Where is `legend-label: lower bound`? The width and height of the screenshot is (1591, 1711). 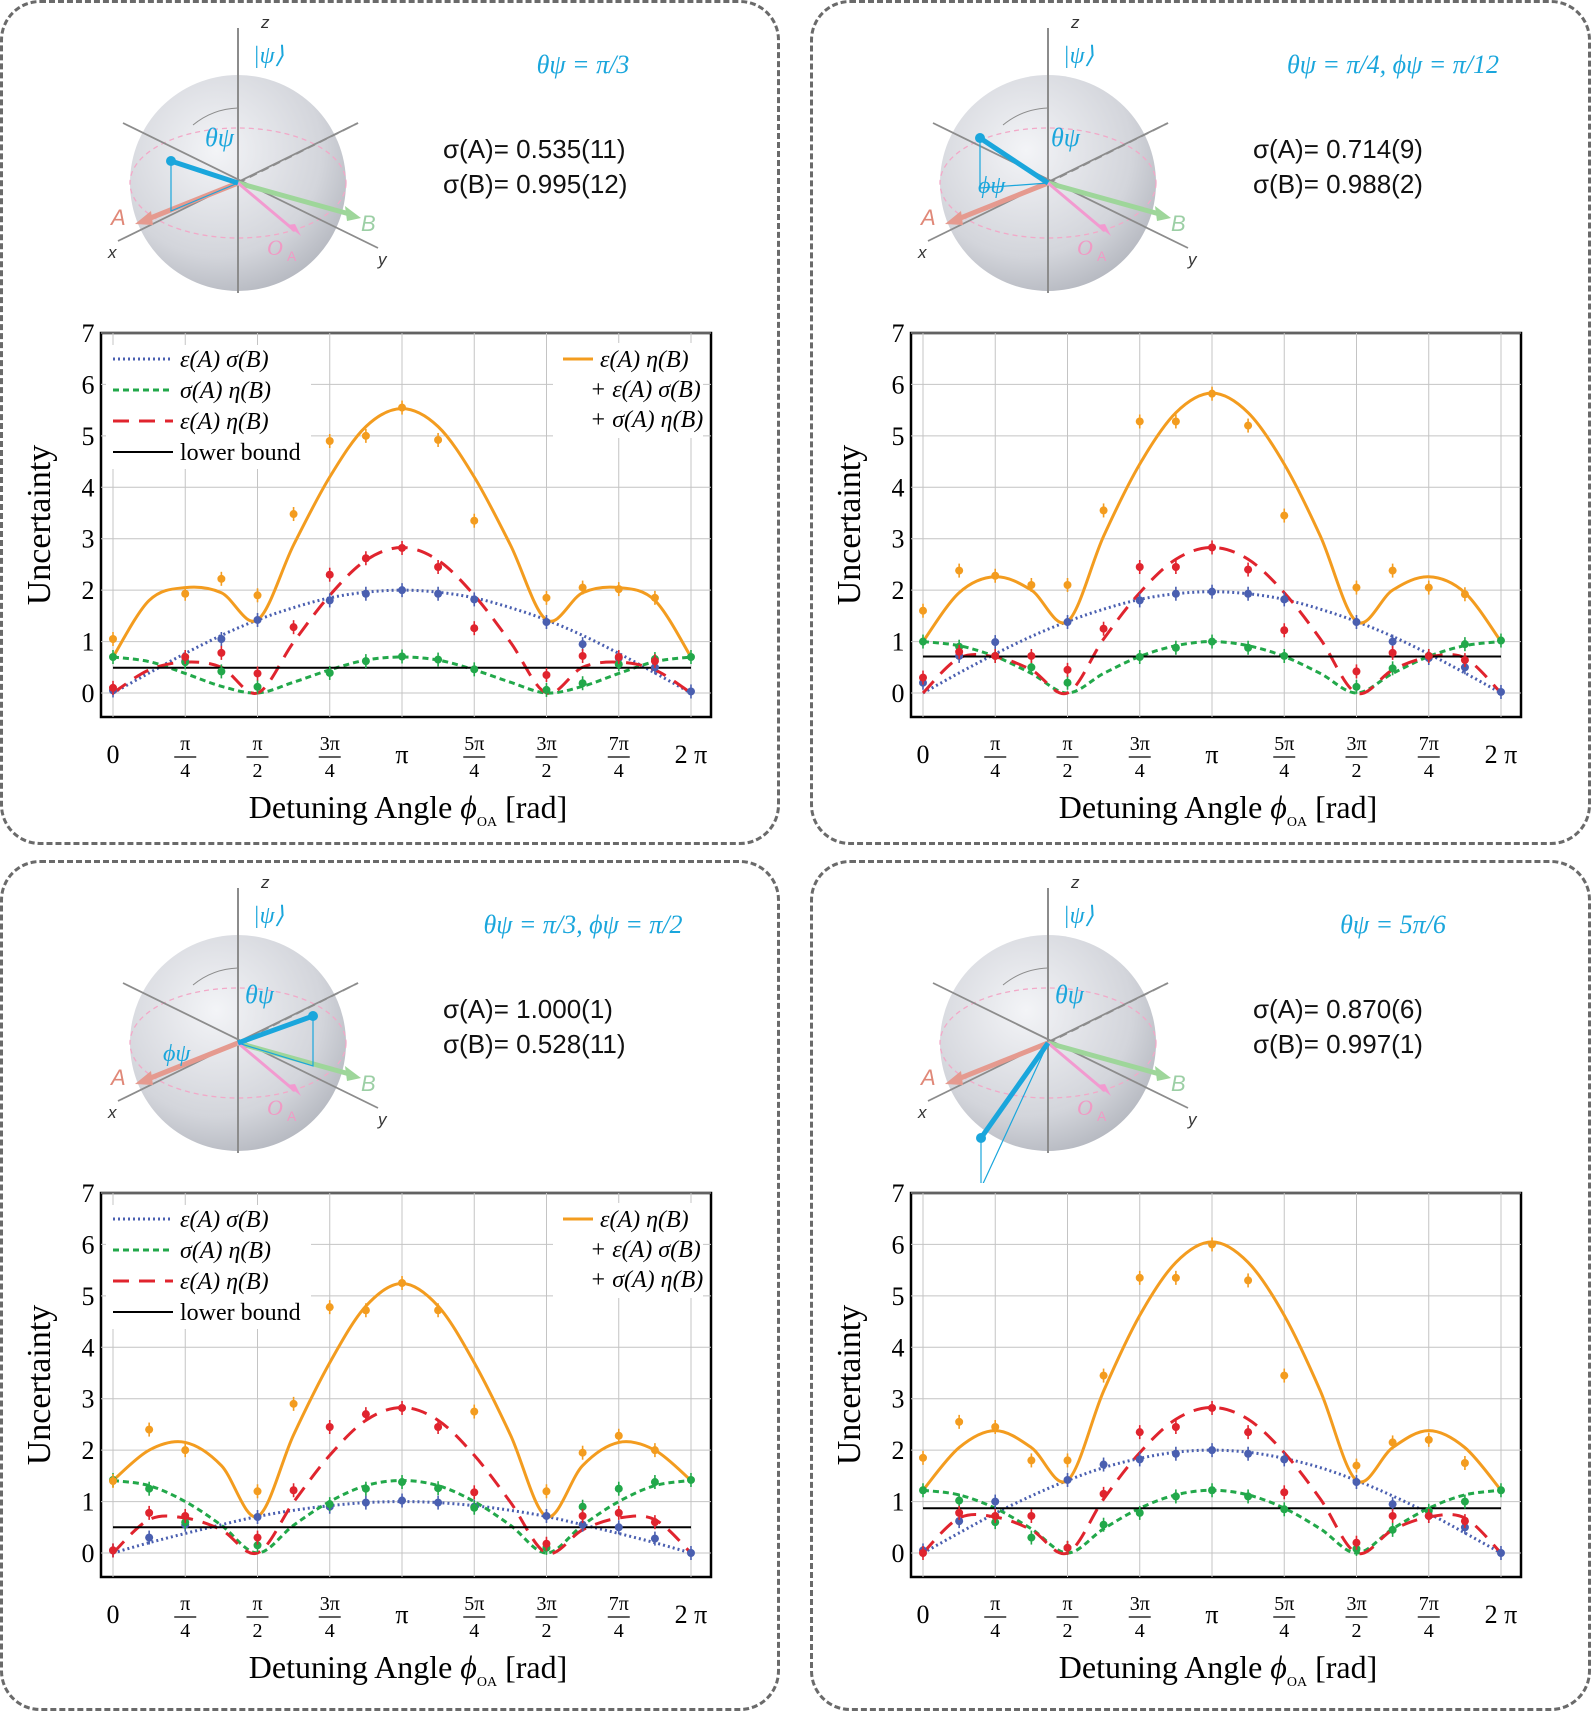 legend-label: lower bound is located at coordinates (240, 453).